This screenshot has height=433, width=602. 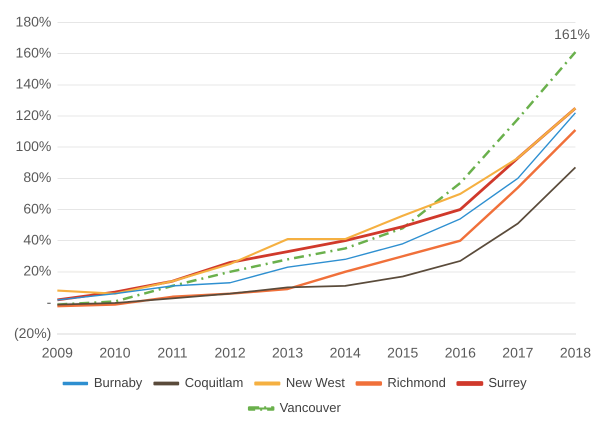 What do you see at coordinates (172, 352) in the screenshot?
I see `x-tick-label: 2011` at bounding box center [172, 352].